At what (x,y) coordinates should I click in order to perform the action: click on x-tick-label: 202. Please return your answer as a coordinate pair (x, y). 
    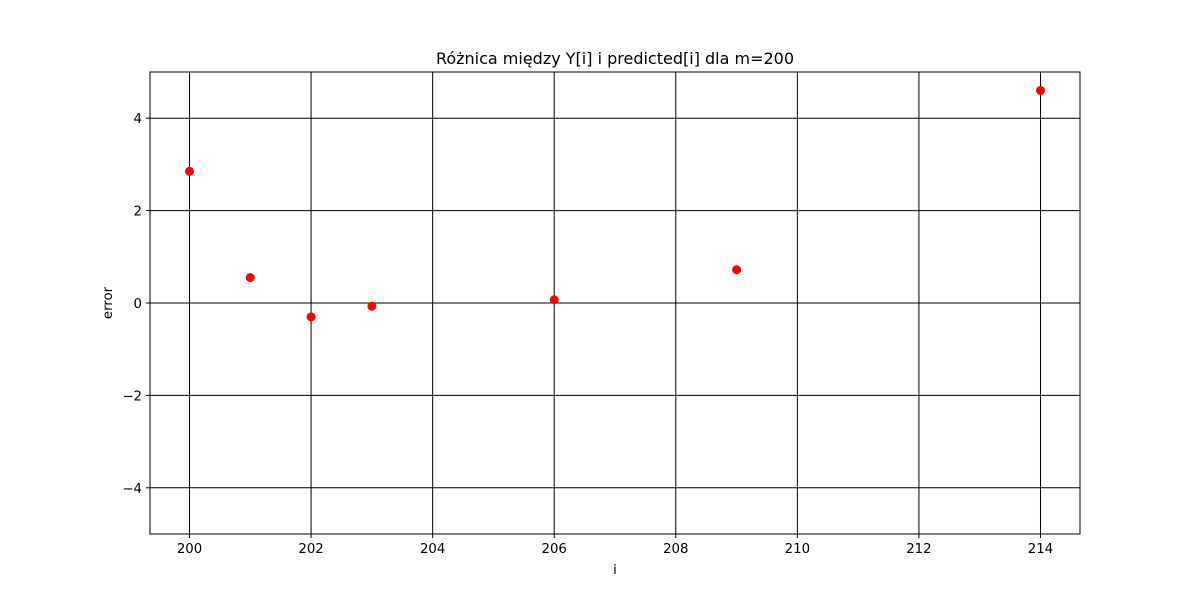
    Looking at the image, I should click on (310, 549).